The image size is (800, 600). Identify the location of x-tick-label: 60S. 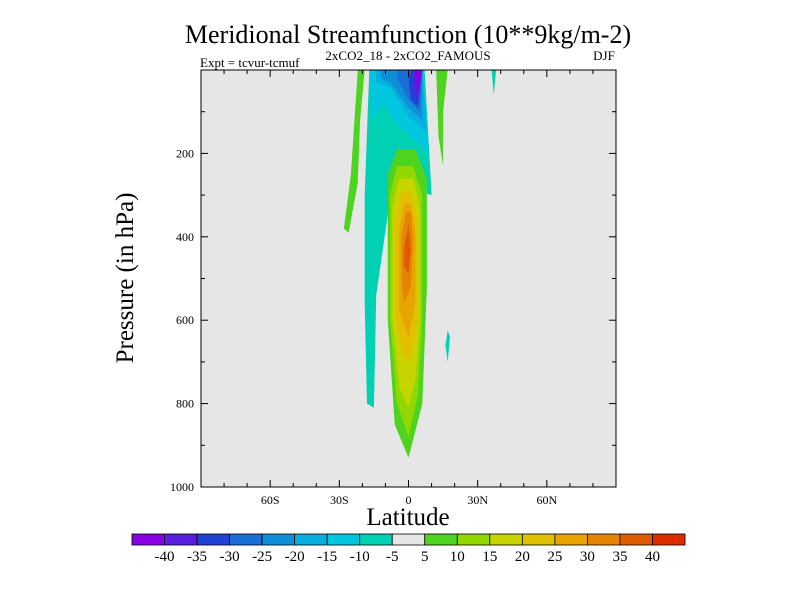
(270, 500).